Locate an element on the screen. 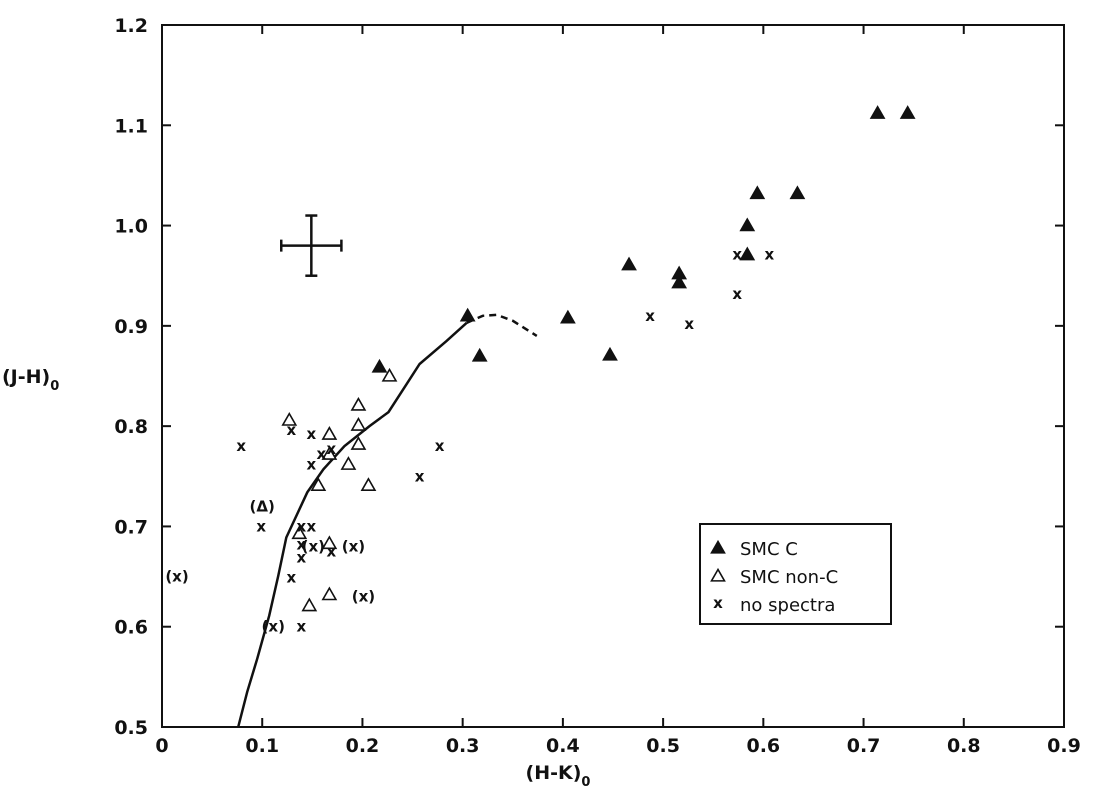  x-tick-label: 0.8 is located at coordinates (964, 746).